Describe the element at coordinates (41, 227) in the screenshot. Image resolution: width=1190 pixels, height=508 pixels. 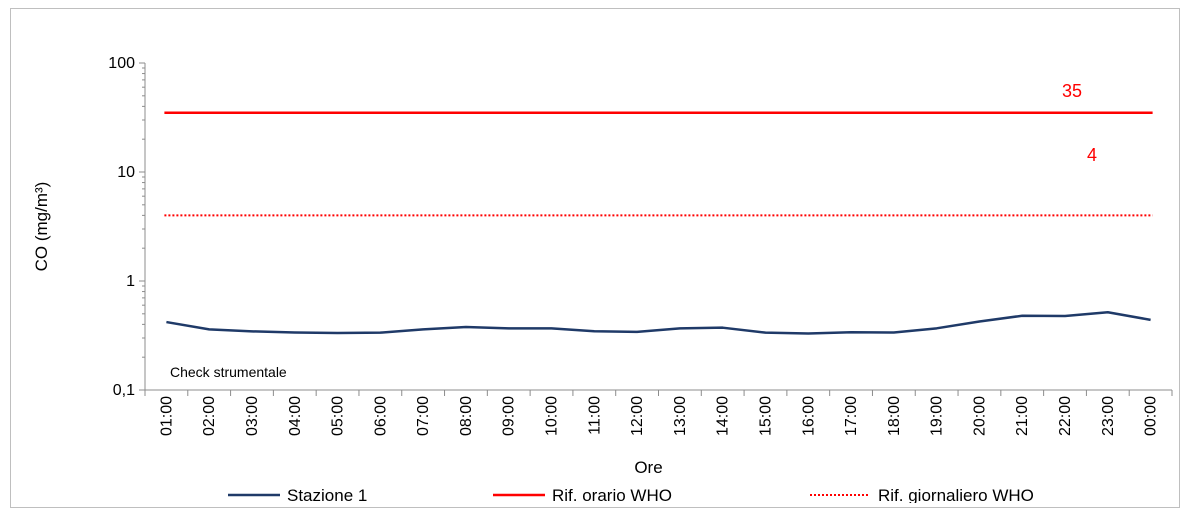
I see `y-axis-title: CO (mg/m³)` at that location.